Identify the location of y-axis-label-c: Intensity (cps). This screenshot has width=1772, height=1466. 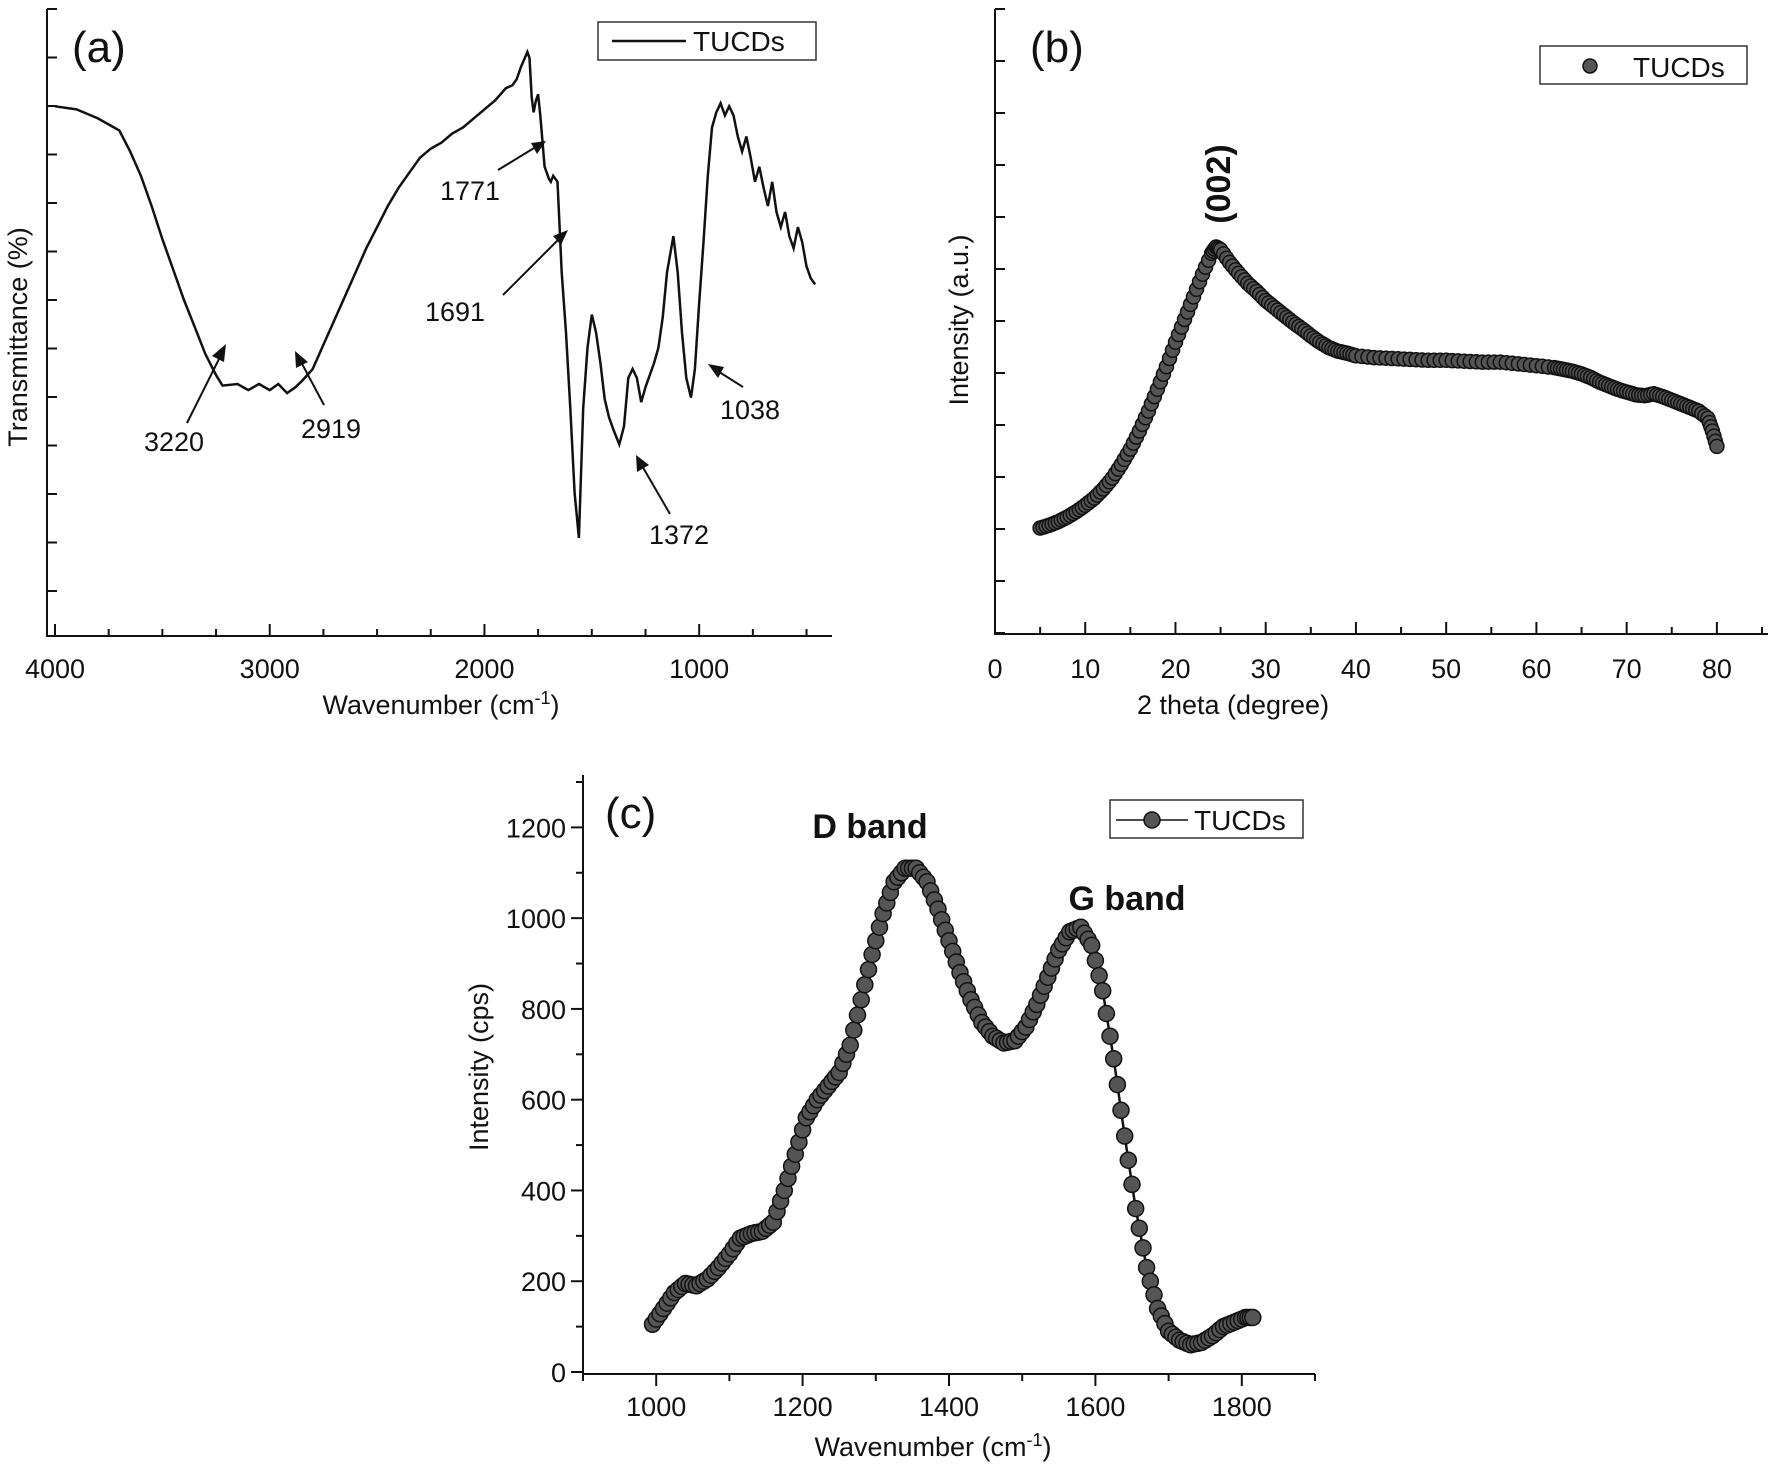
(479, 1067).